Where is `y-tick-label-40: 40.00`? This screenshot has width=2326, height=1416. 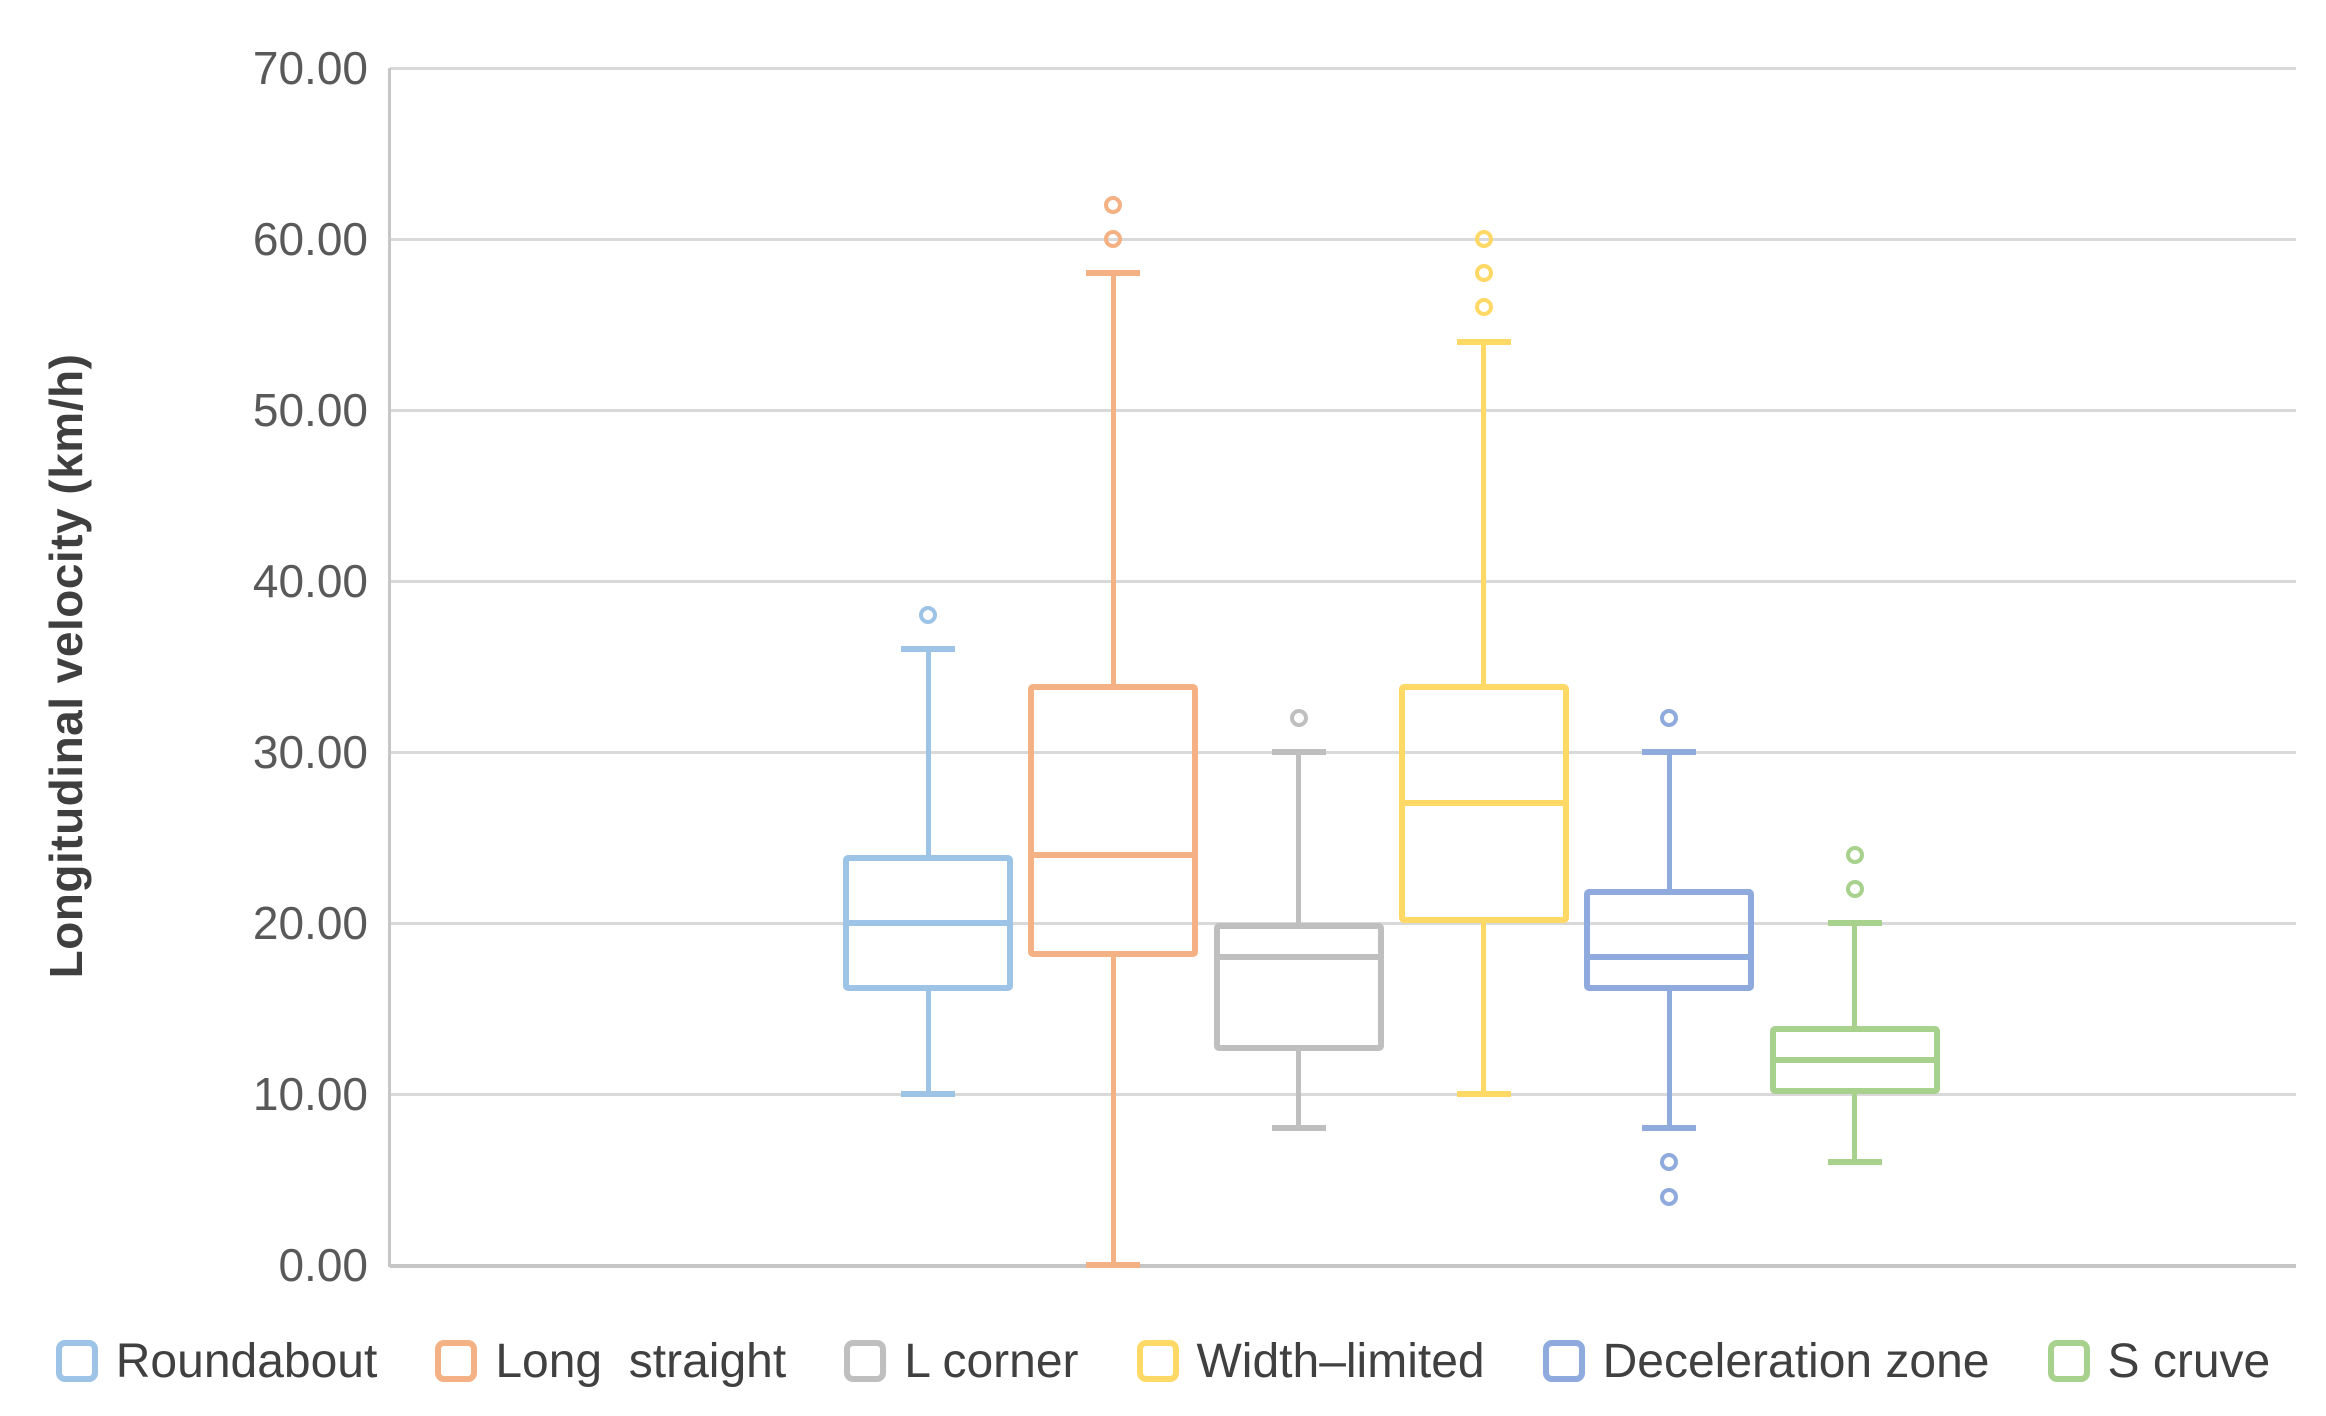 y-tick-label-40: 40.00 is located at coordinates (310, 581).